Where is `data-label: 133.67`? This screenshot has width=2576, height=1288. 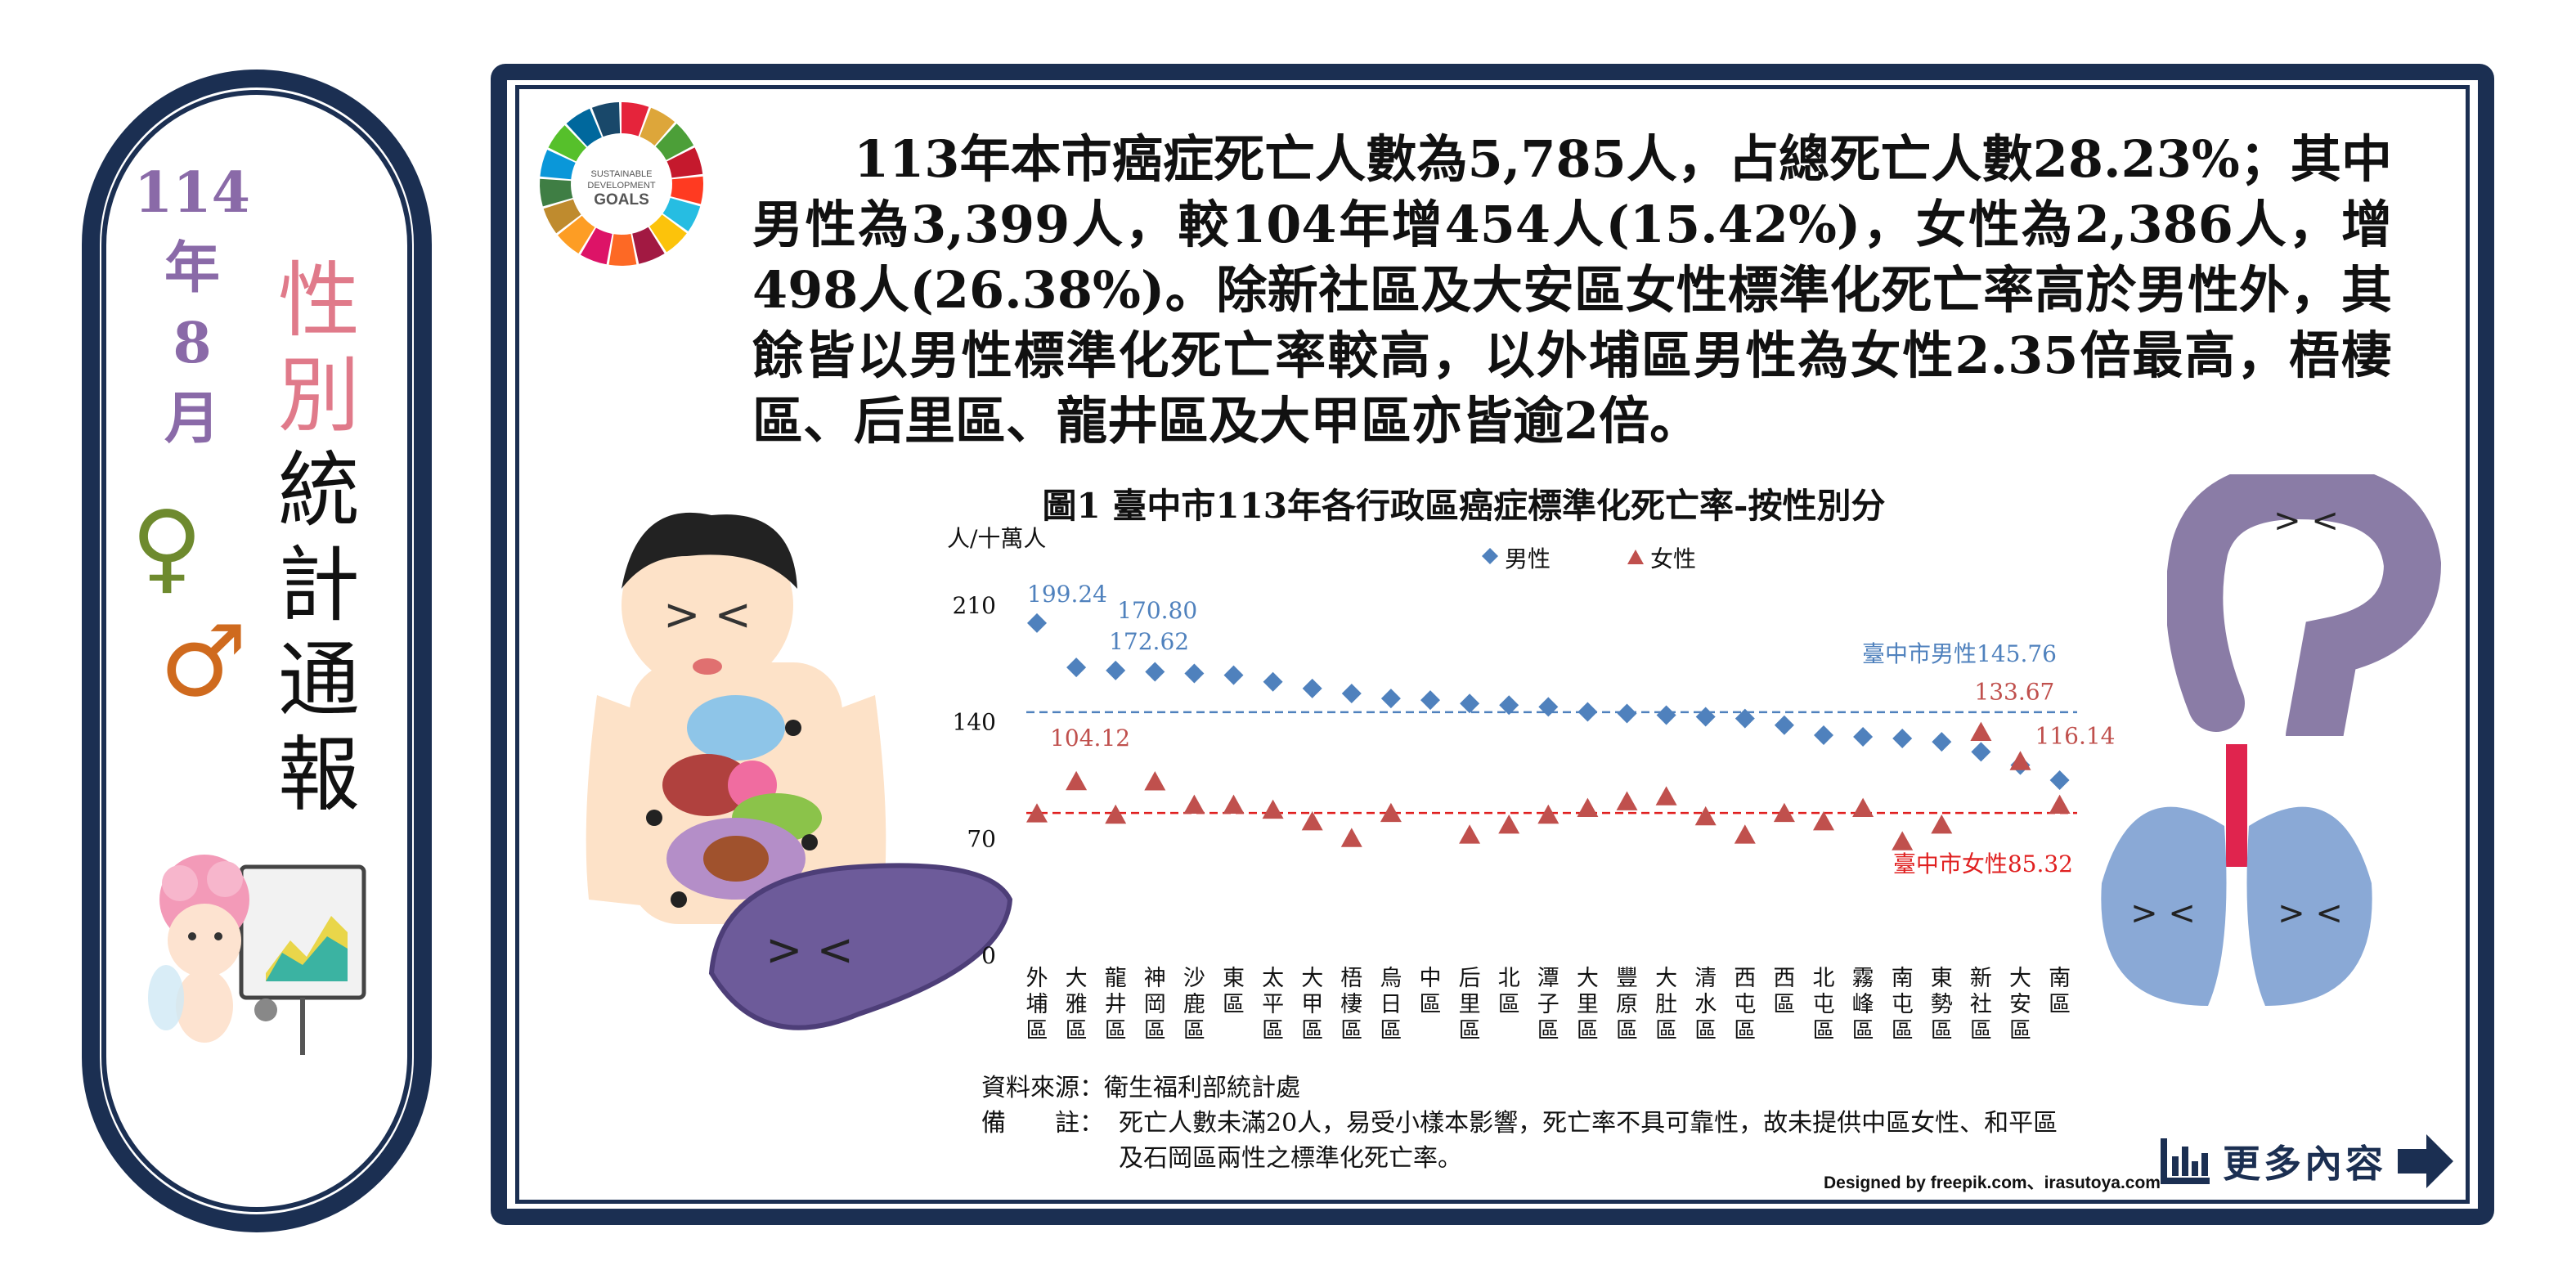 data-label: 133.67 is located at coordinates (2014, 692).